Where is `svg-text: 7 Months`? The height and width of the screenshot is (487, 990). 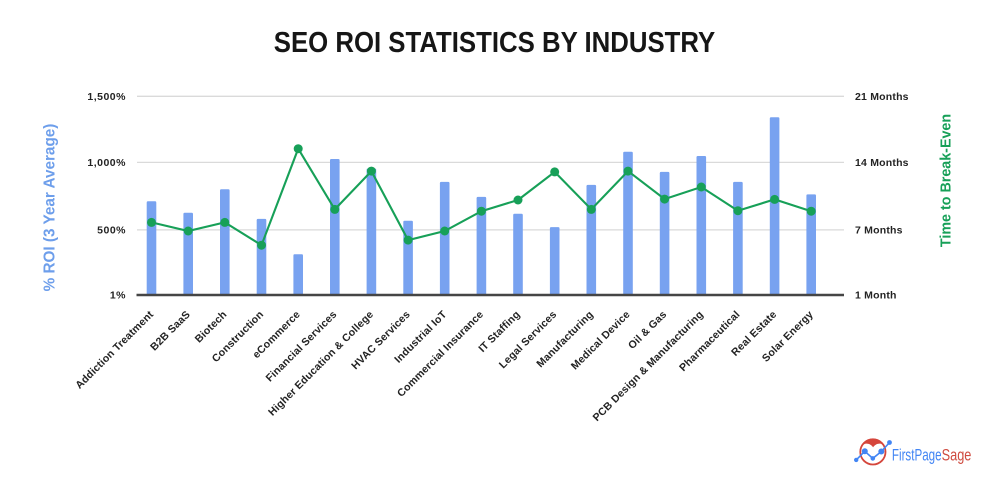
svg-text: 7 Months is located at coordinates (879, 231).